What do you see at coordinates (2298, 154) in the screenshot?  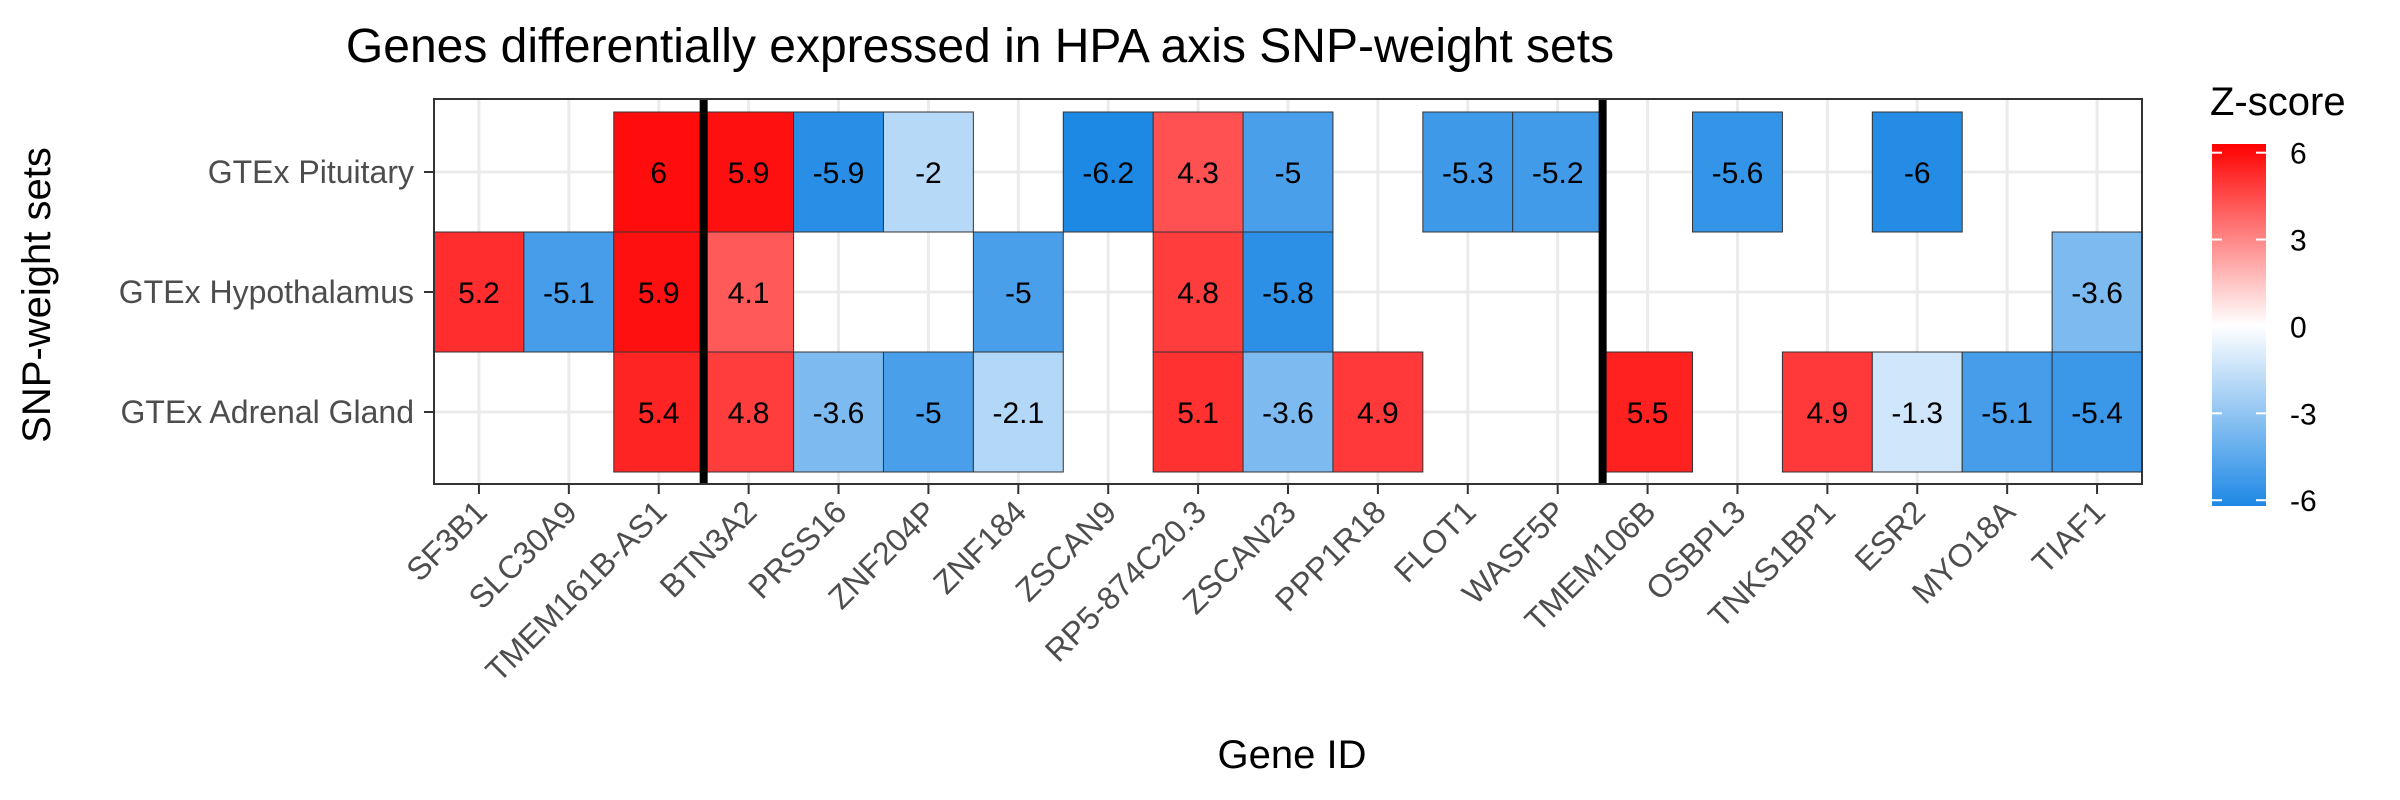 I see `legend-tick-label: 6` at bounding box center [2298, 154].